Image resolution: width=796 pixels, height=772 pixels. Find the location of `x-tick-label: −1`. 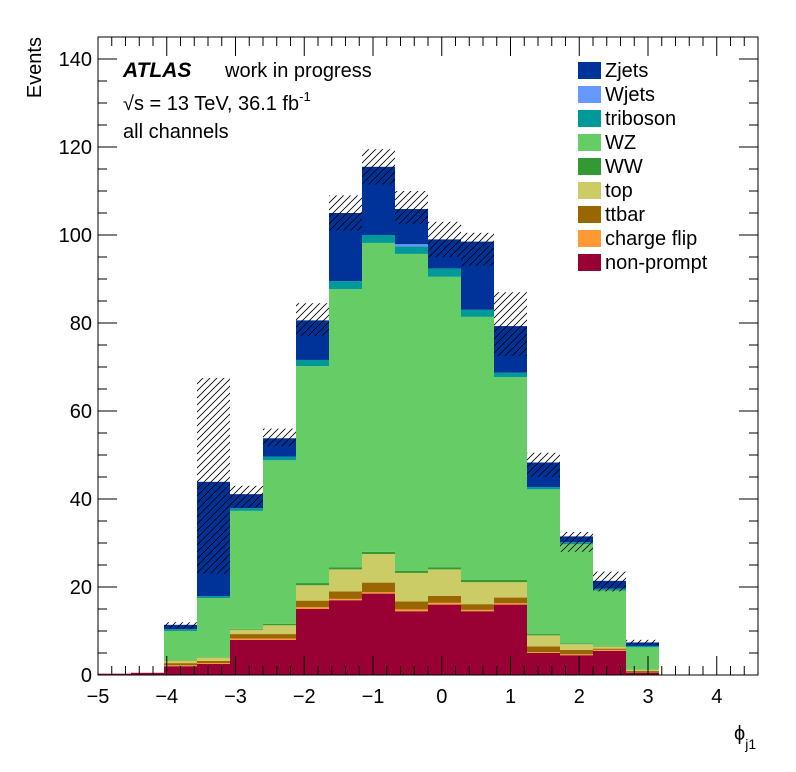

x-tick-label: −1 is located at coordinates (373, 697).